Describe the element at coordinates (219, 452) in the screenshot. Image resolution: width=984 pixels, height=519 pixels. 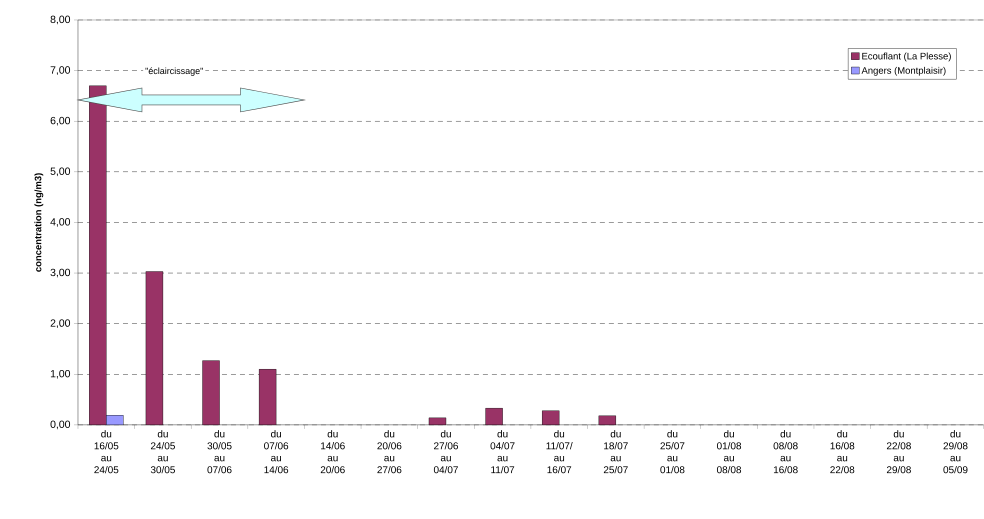
I see `x-tick-label: du 30/05 au 07/06` at that location.